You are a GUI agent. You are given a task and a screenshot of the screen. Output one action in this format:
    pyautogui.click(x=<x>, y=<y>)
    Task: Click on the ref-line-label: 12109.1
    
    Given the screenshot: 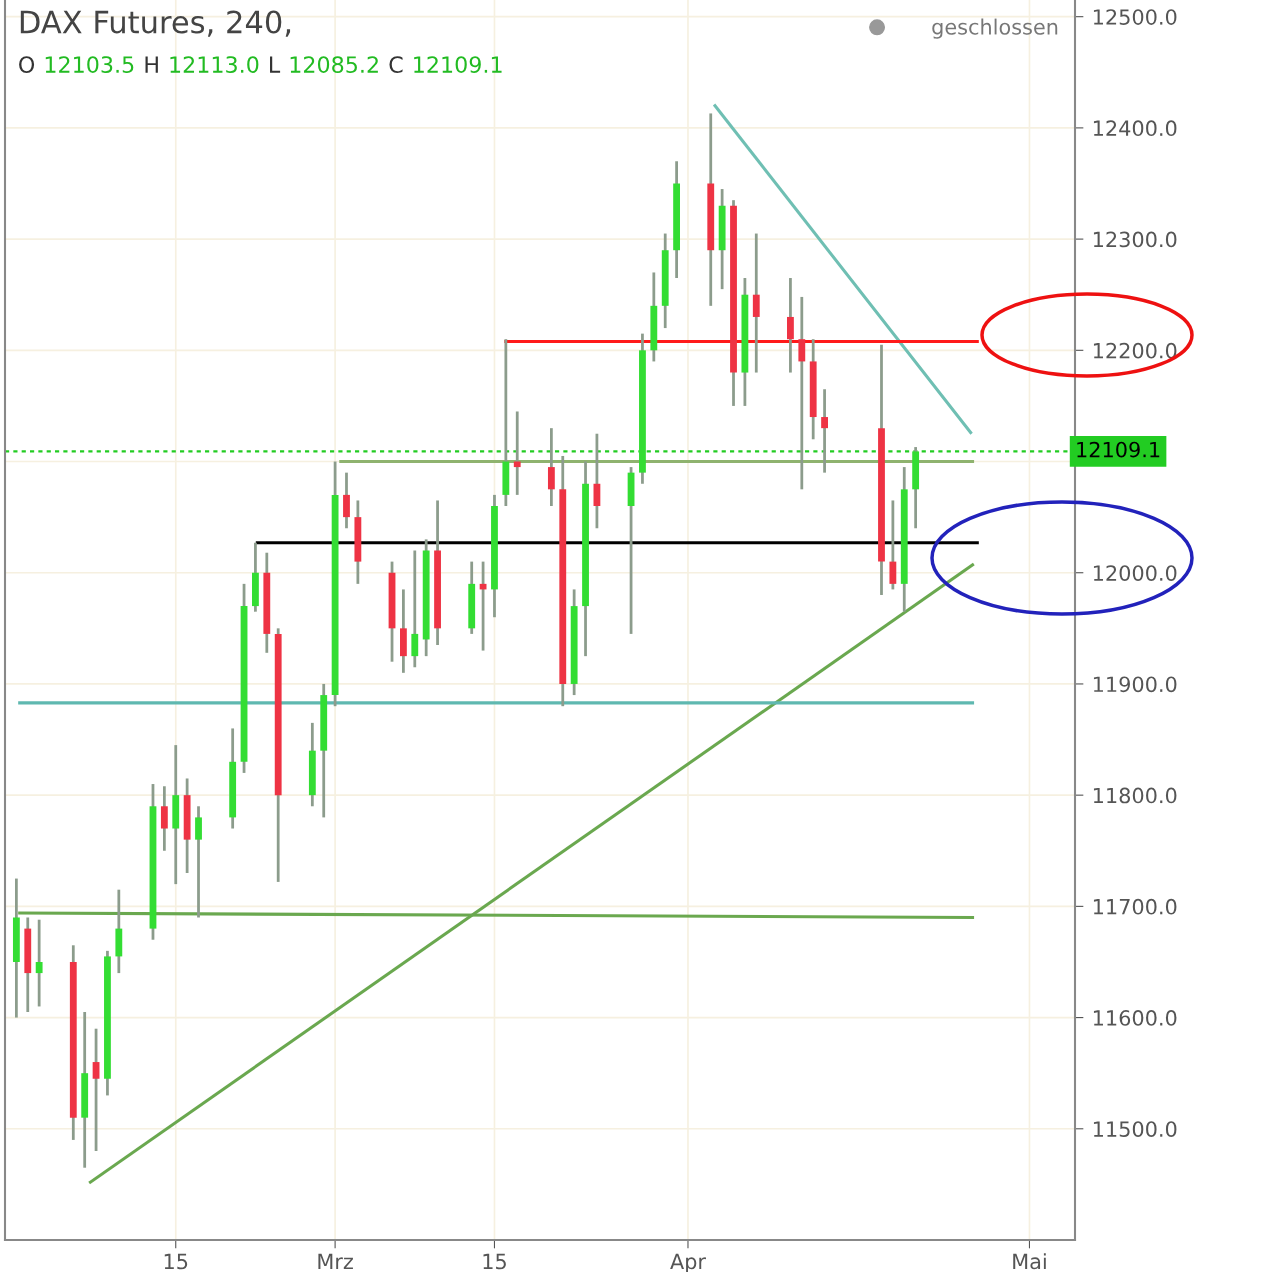 What is the action you would take?
    pyautogui.click(x=1118, y=449)
    